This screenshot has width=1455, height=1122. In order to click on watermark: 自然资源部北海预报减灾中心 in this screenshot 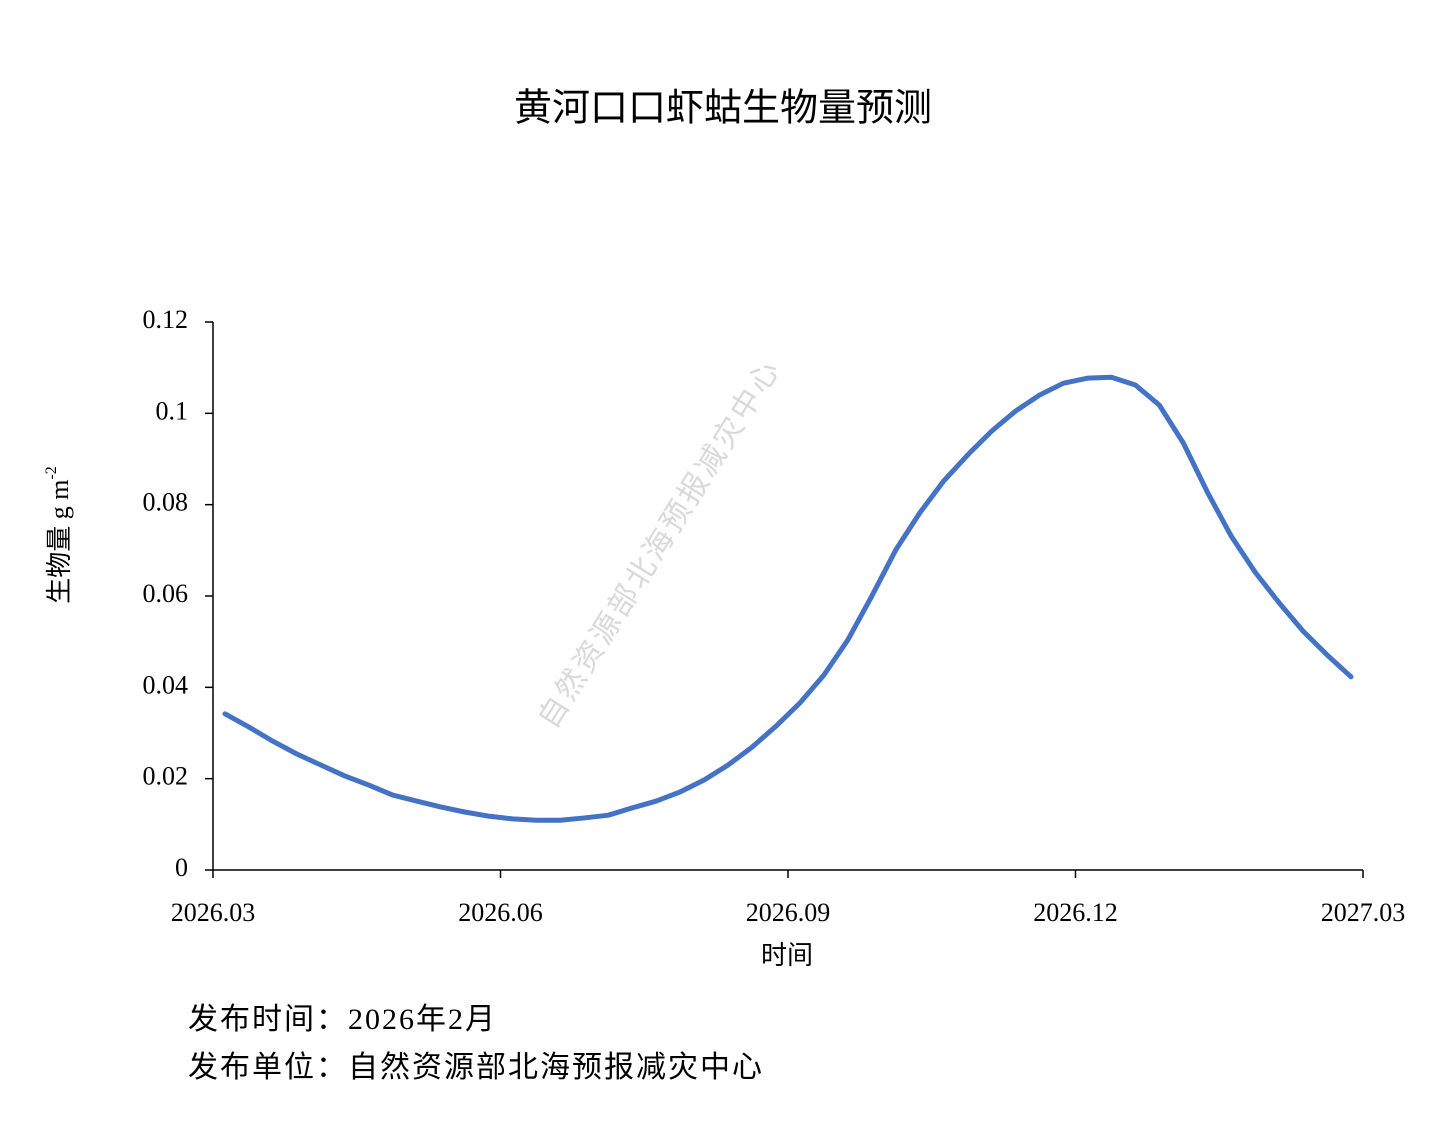, I will do `click(659, 543)`.